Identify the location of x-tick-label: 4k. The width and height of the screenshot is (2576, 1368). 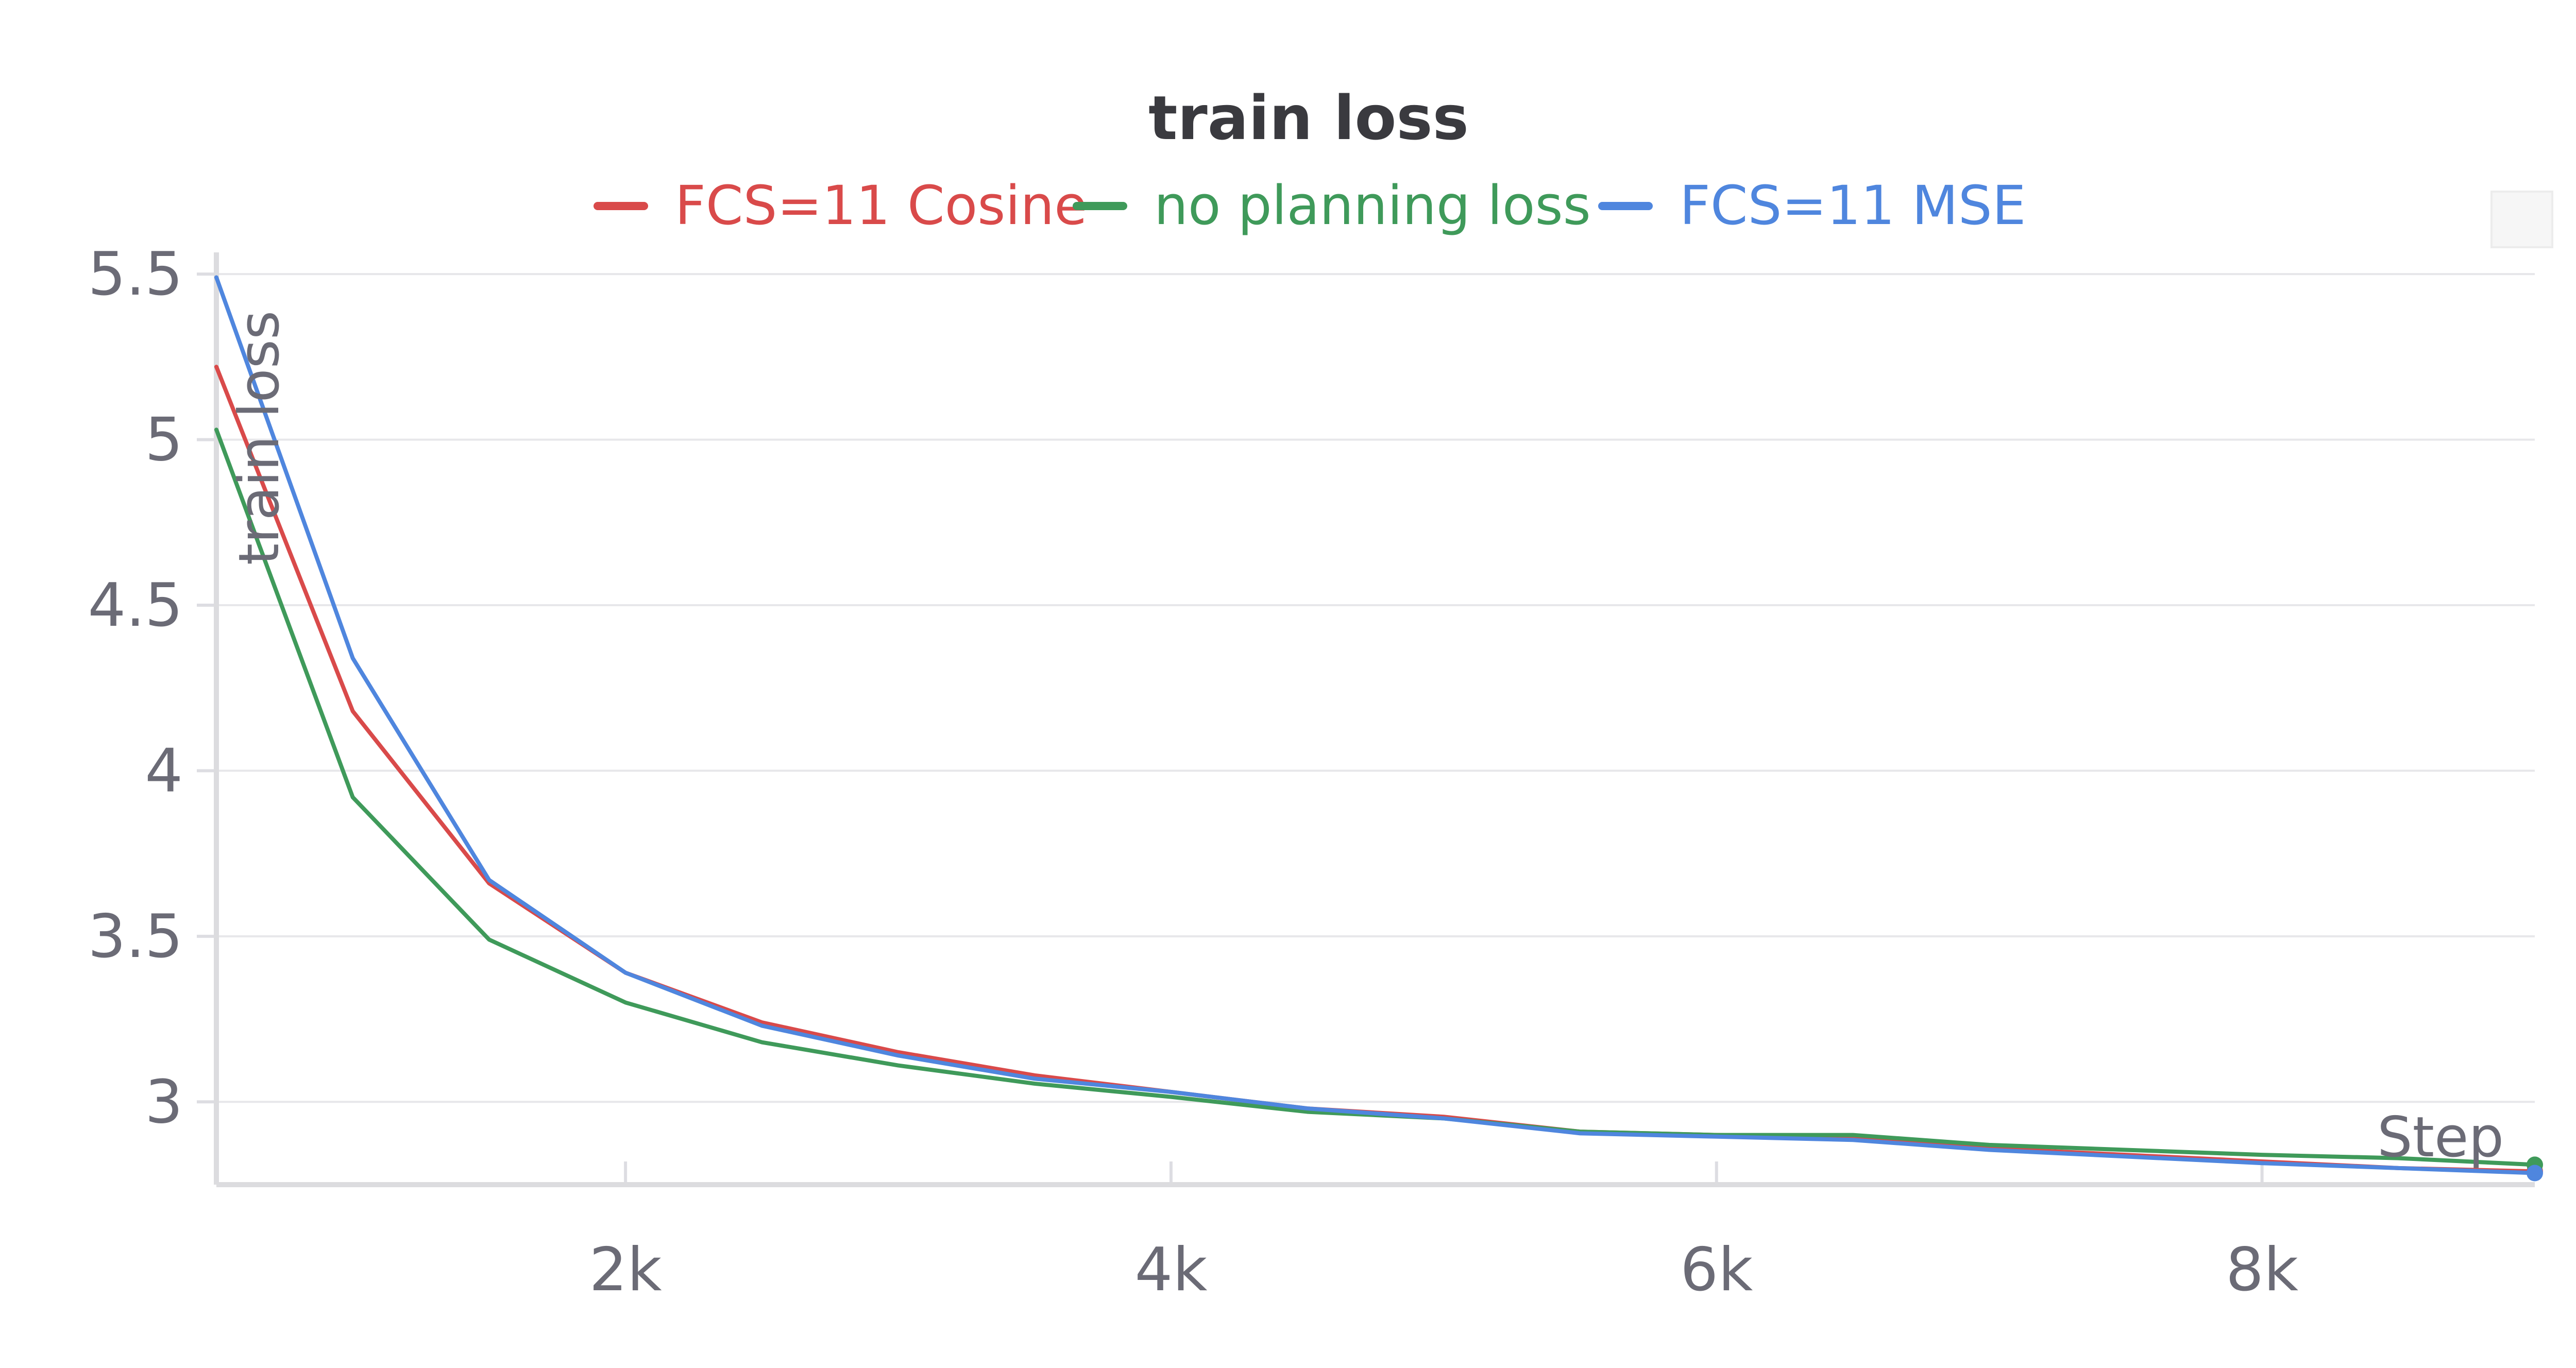
(1170, 1270).